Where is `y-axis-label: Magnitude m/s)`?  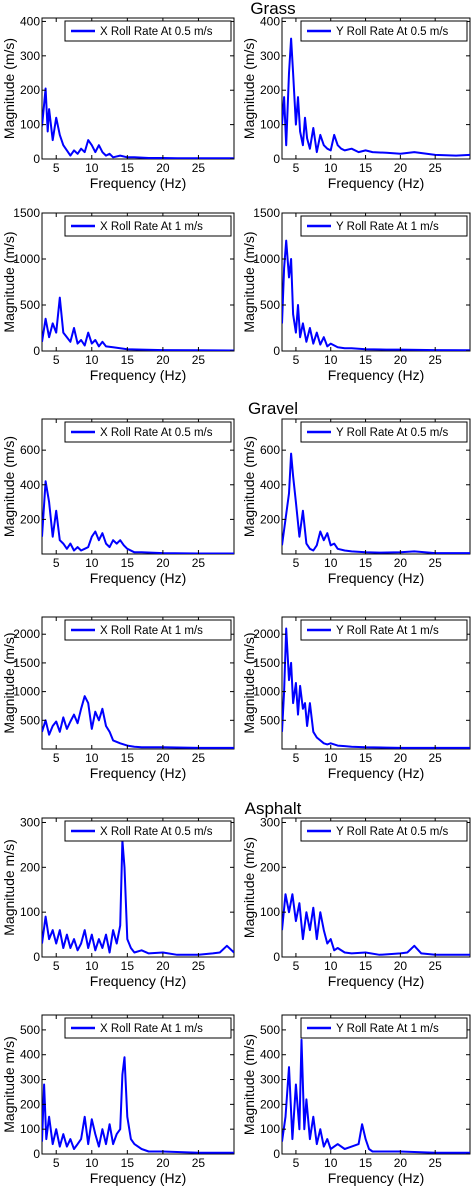 y-axis-label: Magnitude m/s) is located at coordinates (9, 887).